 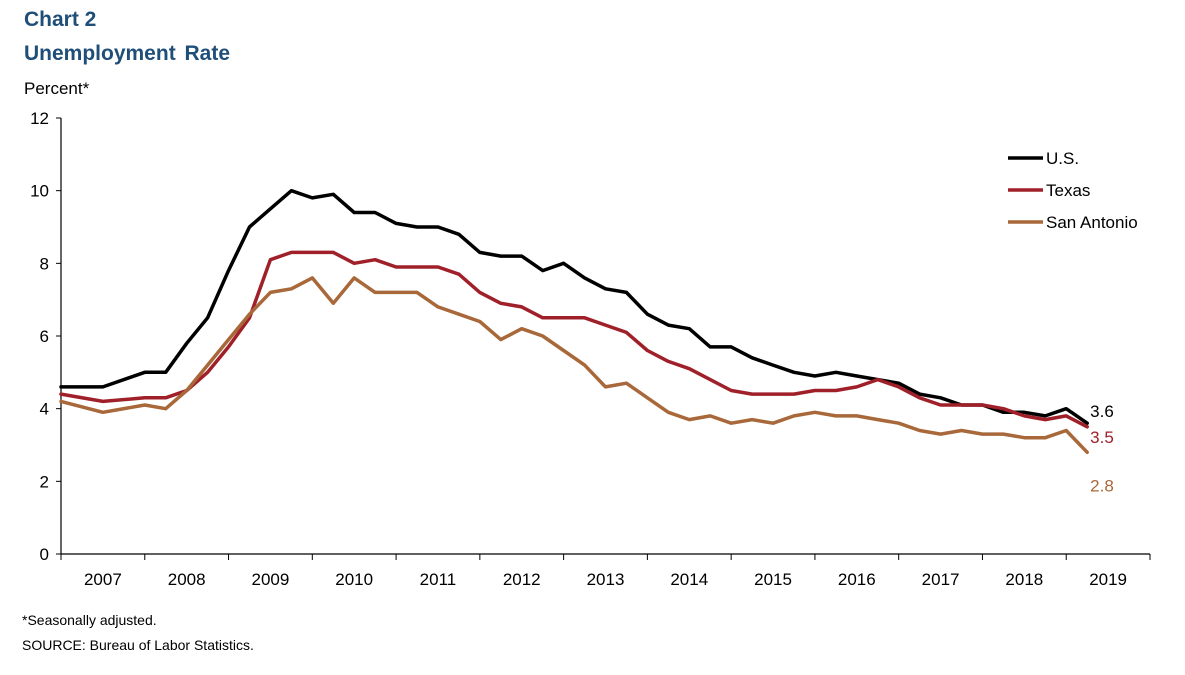 I want to click on legend: U.S. Texas San Antonio, so click(x=1073, y=190).